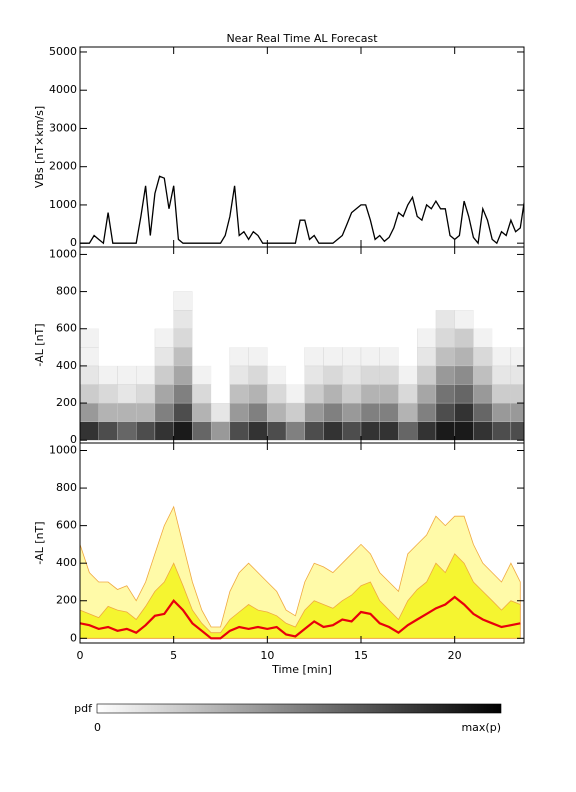 Image resolution: width=576 pixels, height=792 pixels. What do you see at coordinates (66, 562) in the screenshot?
I see `y-tick-label: 400` at bounding box center [66, 562].